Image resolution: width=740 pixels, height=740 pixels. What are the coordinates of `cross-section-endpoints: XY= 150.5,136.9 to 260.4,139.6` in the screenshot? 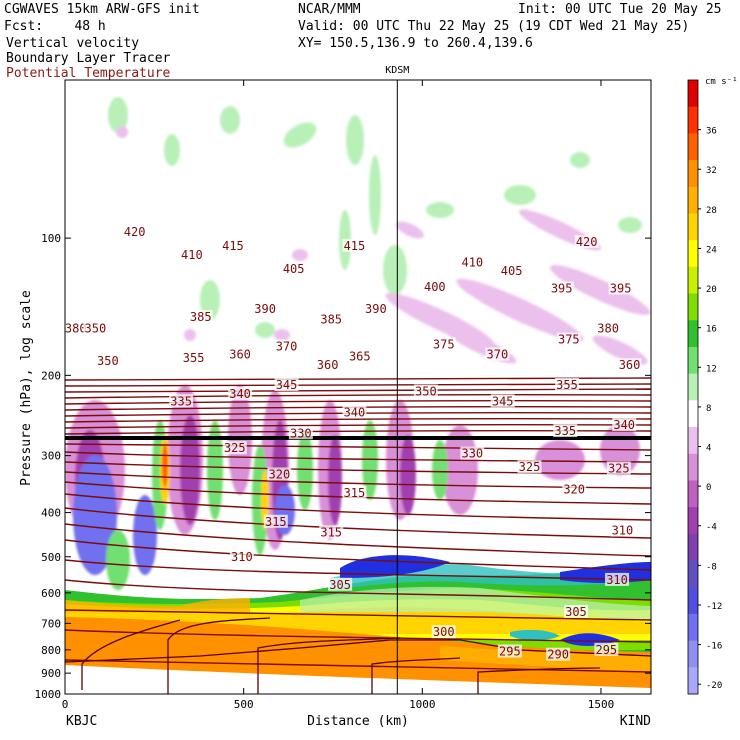 It's located at (415, 43).